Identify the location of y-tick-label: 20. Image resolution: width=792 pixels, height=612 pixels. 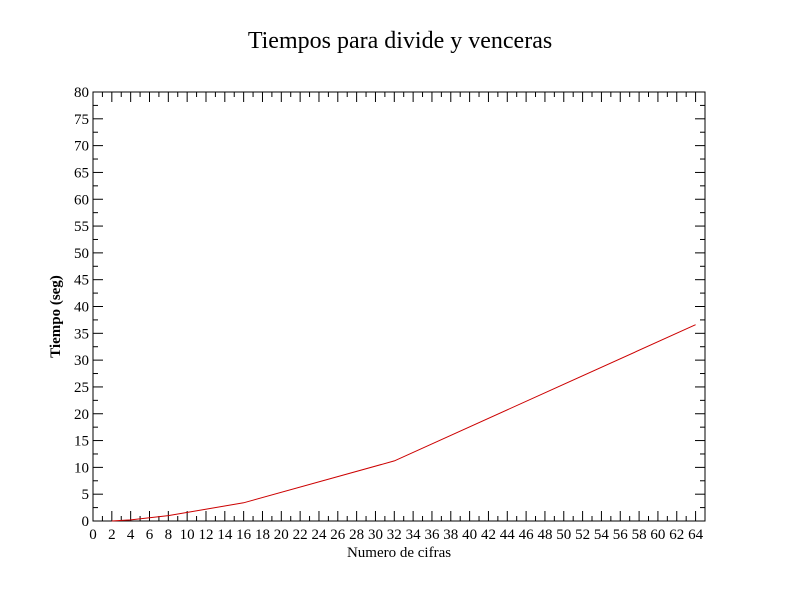
(81, 415).